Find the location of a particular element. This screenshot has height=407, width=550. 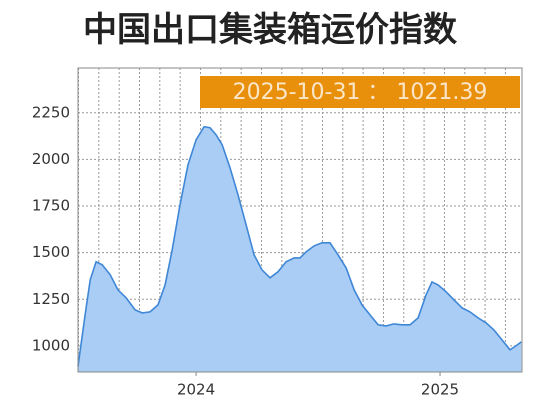

annotation-box is located at coordinates (360, 92).